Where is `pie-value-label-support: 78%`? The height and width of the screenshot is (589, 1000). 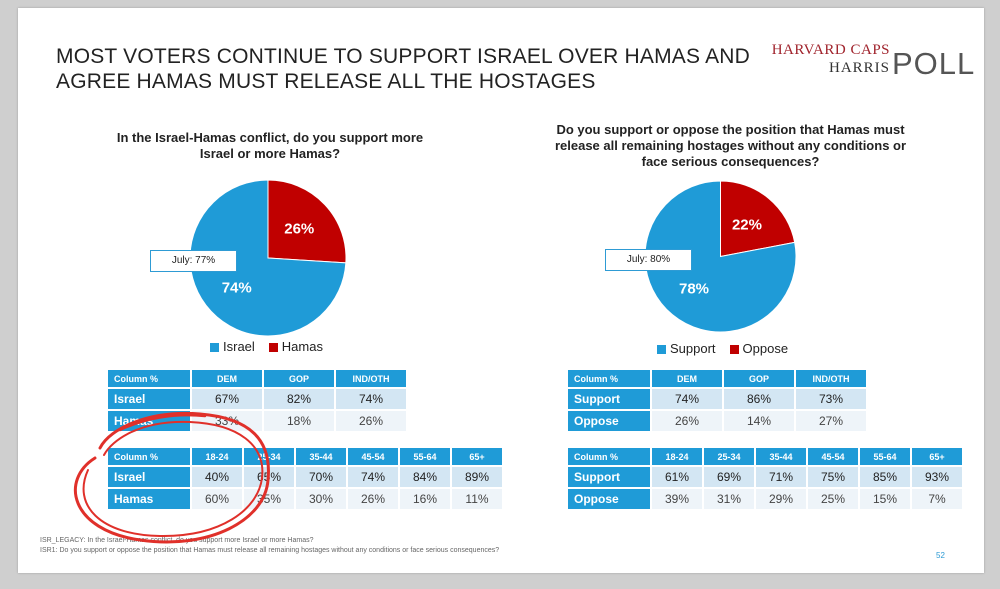 pie-value-label-support: 78% is located at coordinates (694, 288).